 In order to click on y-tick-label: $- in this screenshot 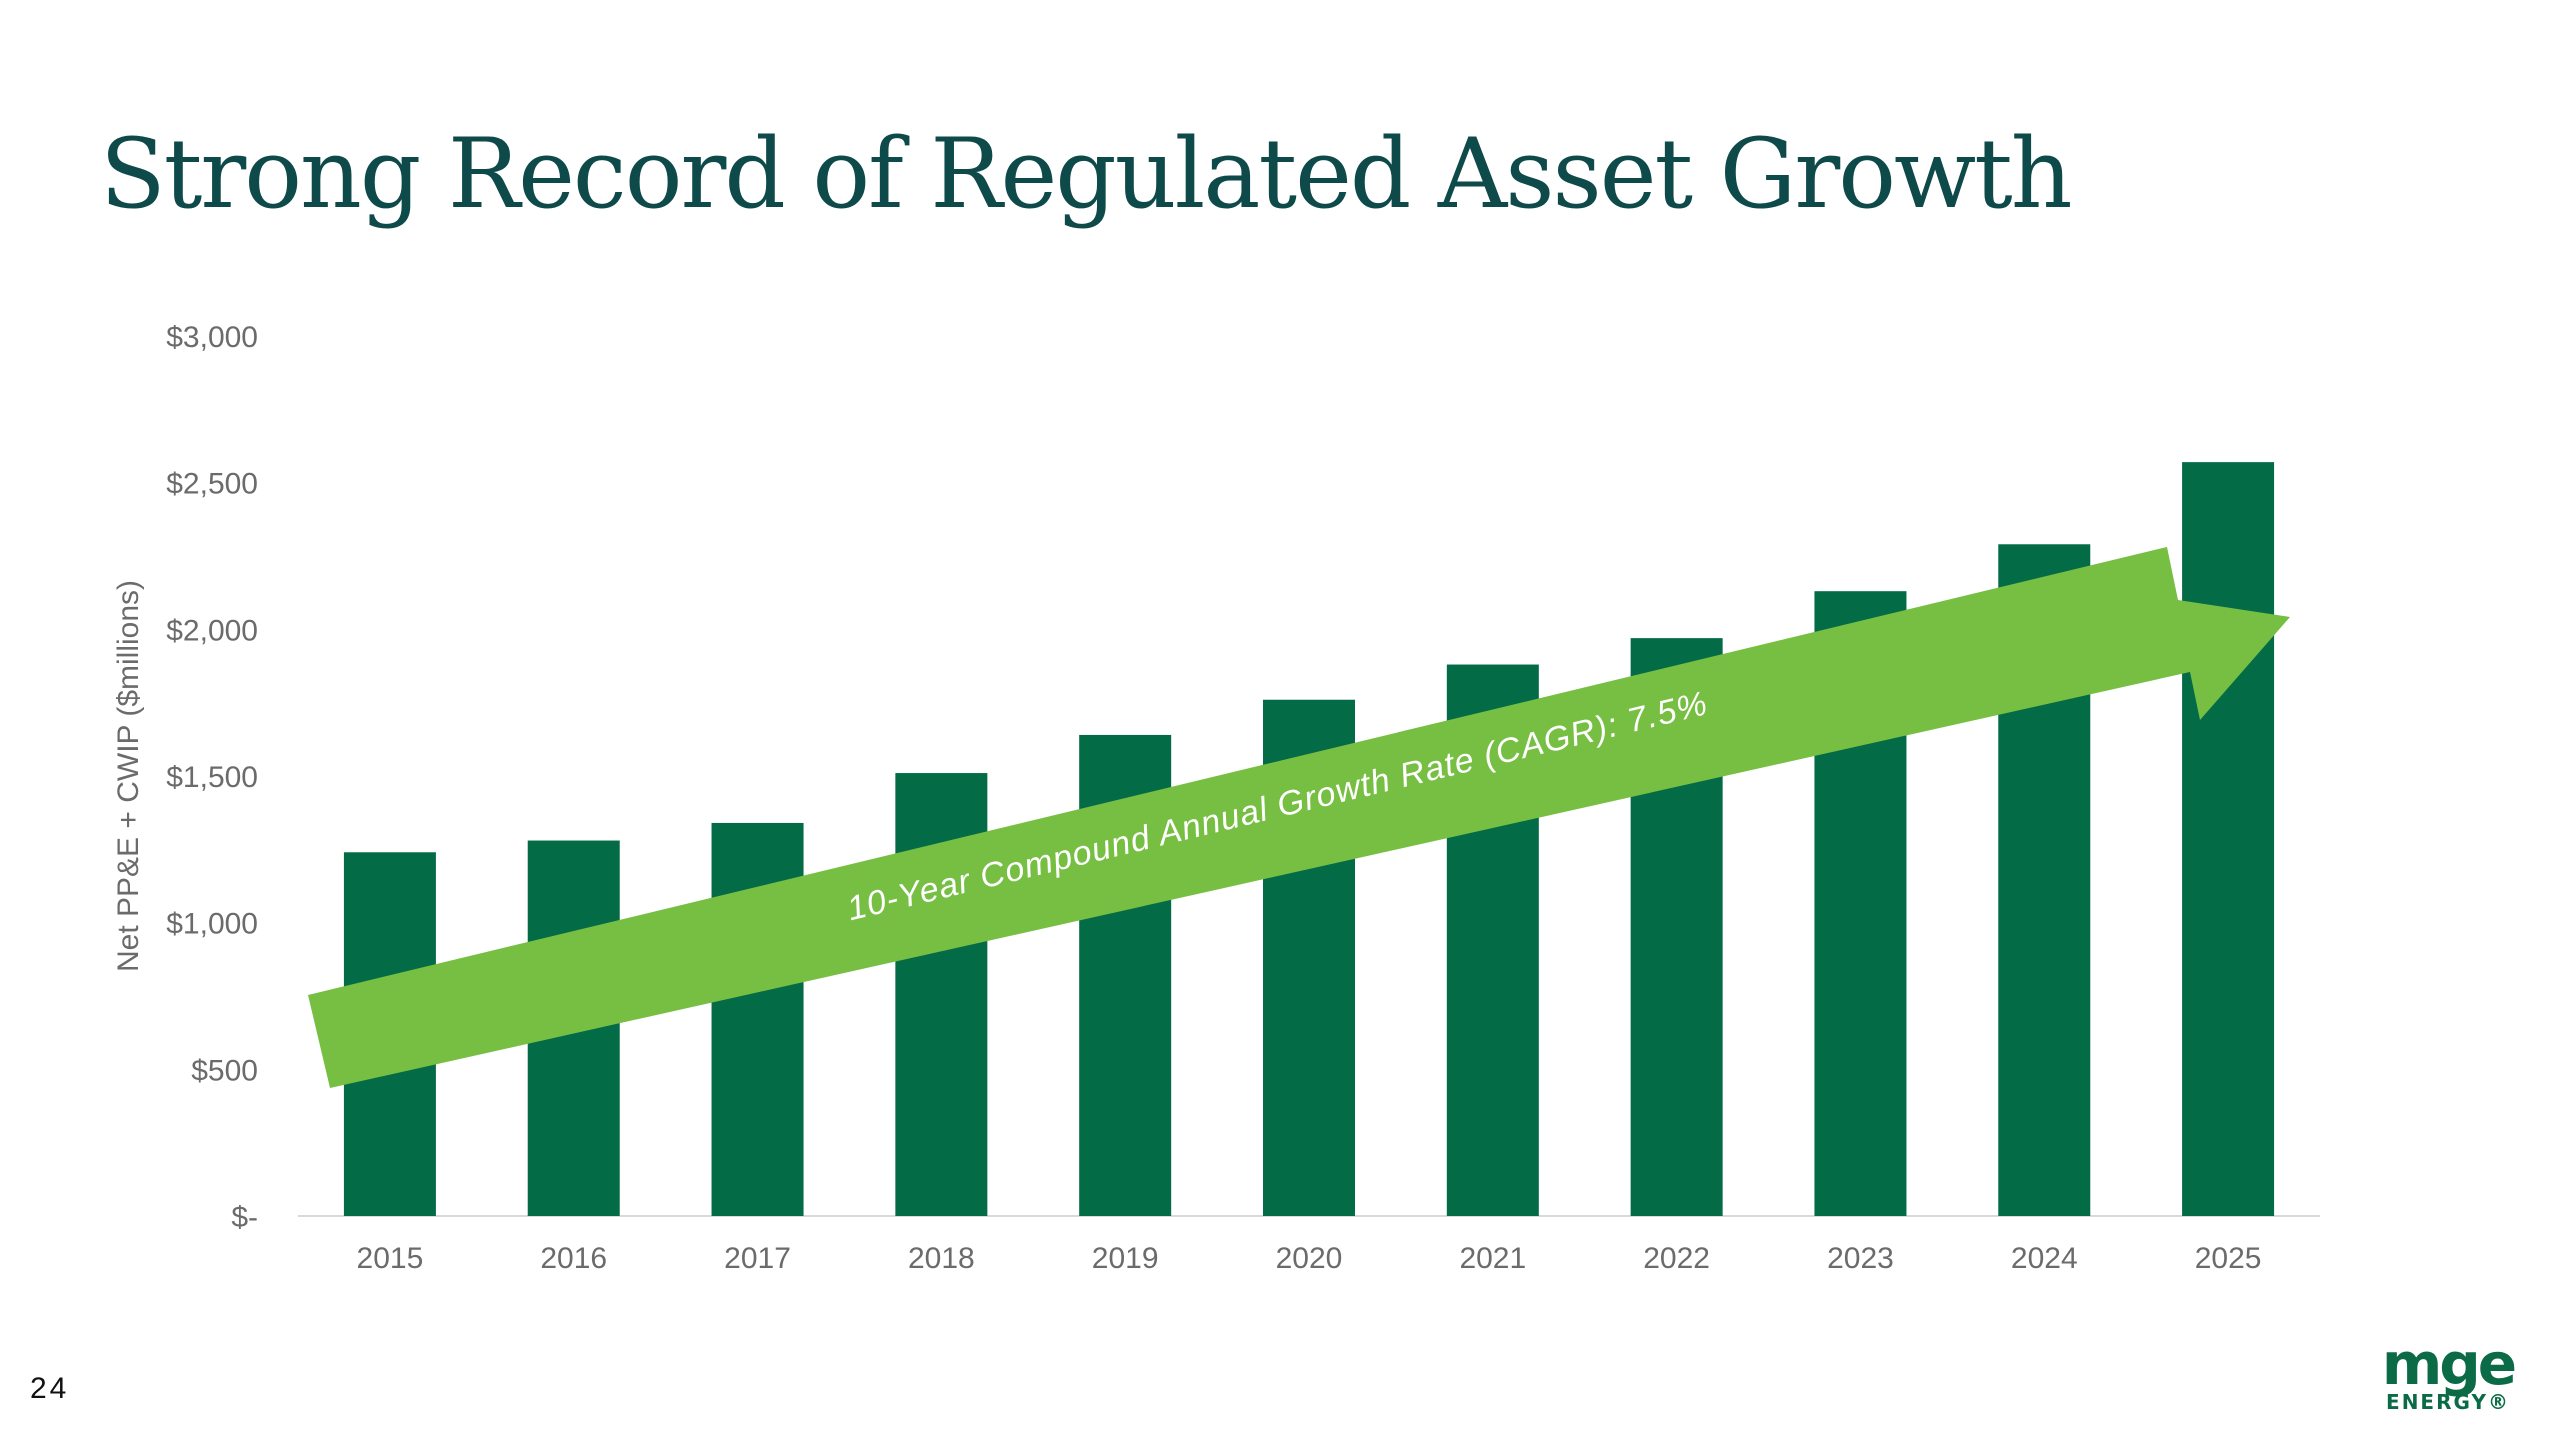, I will do `click(244, 1217)`.